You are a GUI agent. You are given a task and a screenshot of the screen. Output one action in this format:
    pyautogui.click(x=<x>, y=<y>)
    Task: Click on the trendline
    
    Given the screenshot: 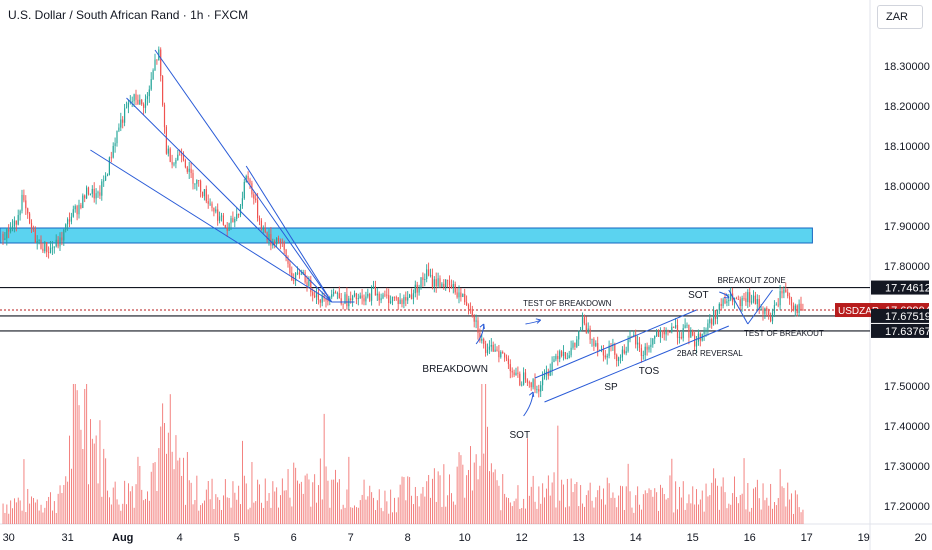 What is the action you would take?
    pyautogui.click(x=636, y=364)
    